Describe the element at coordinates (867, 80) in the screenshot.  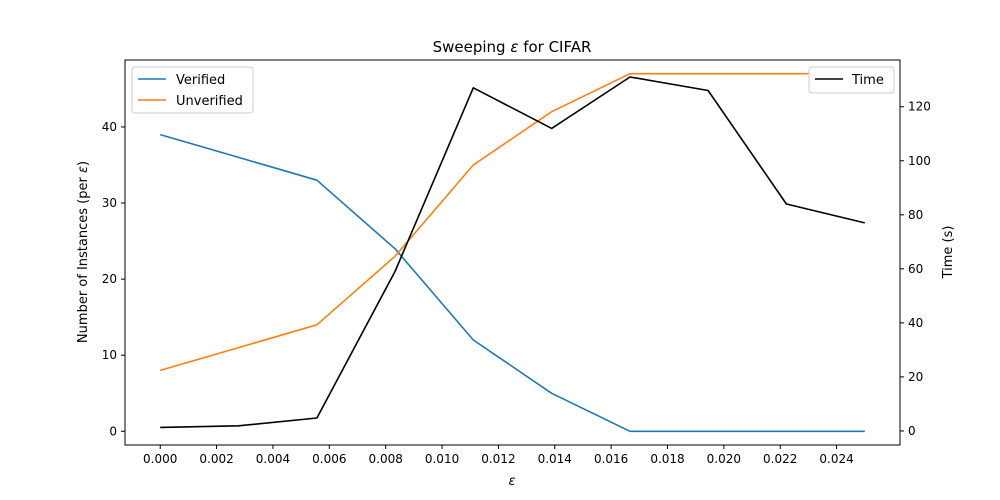
I see `legend-label-time: Time` at that location.